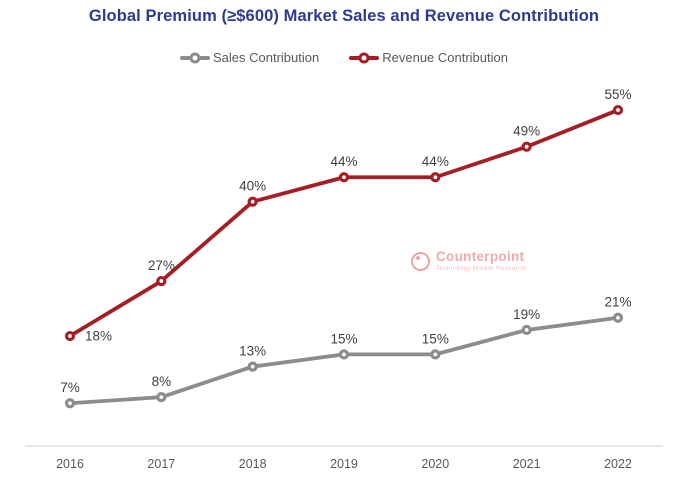 Image resolution: width=688 pixels, height=479 pixels. Describe the element at coordinates (526, 314) in the screenshot. I see `data-label: 19%` at that location.